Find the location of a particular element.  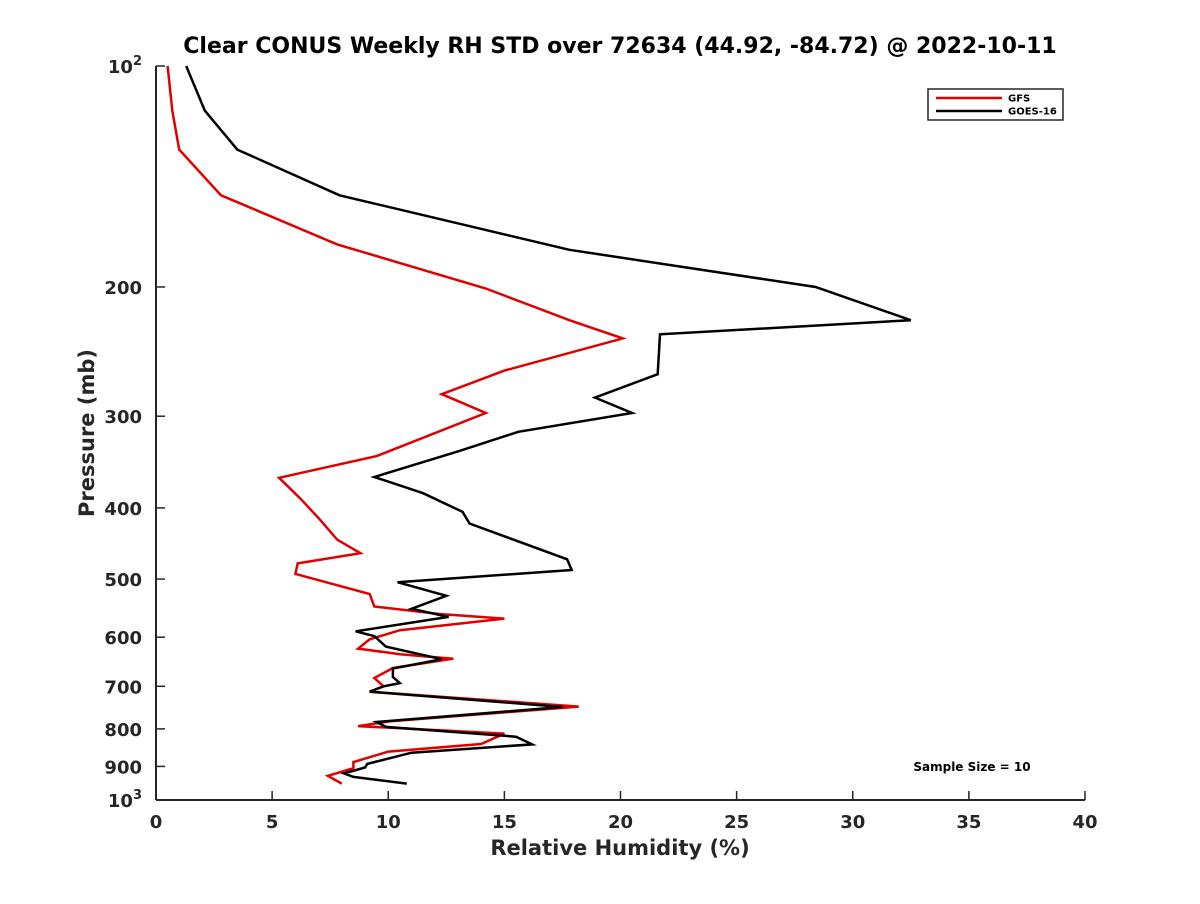

x-tick-label: 40 is located at coordinates (1084, 822).